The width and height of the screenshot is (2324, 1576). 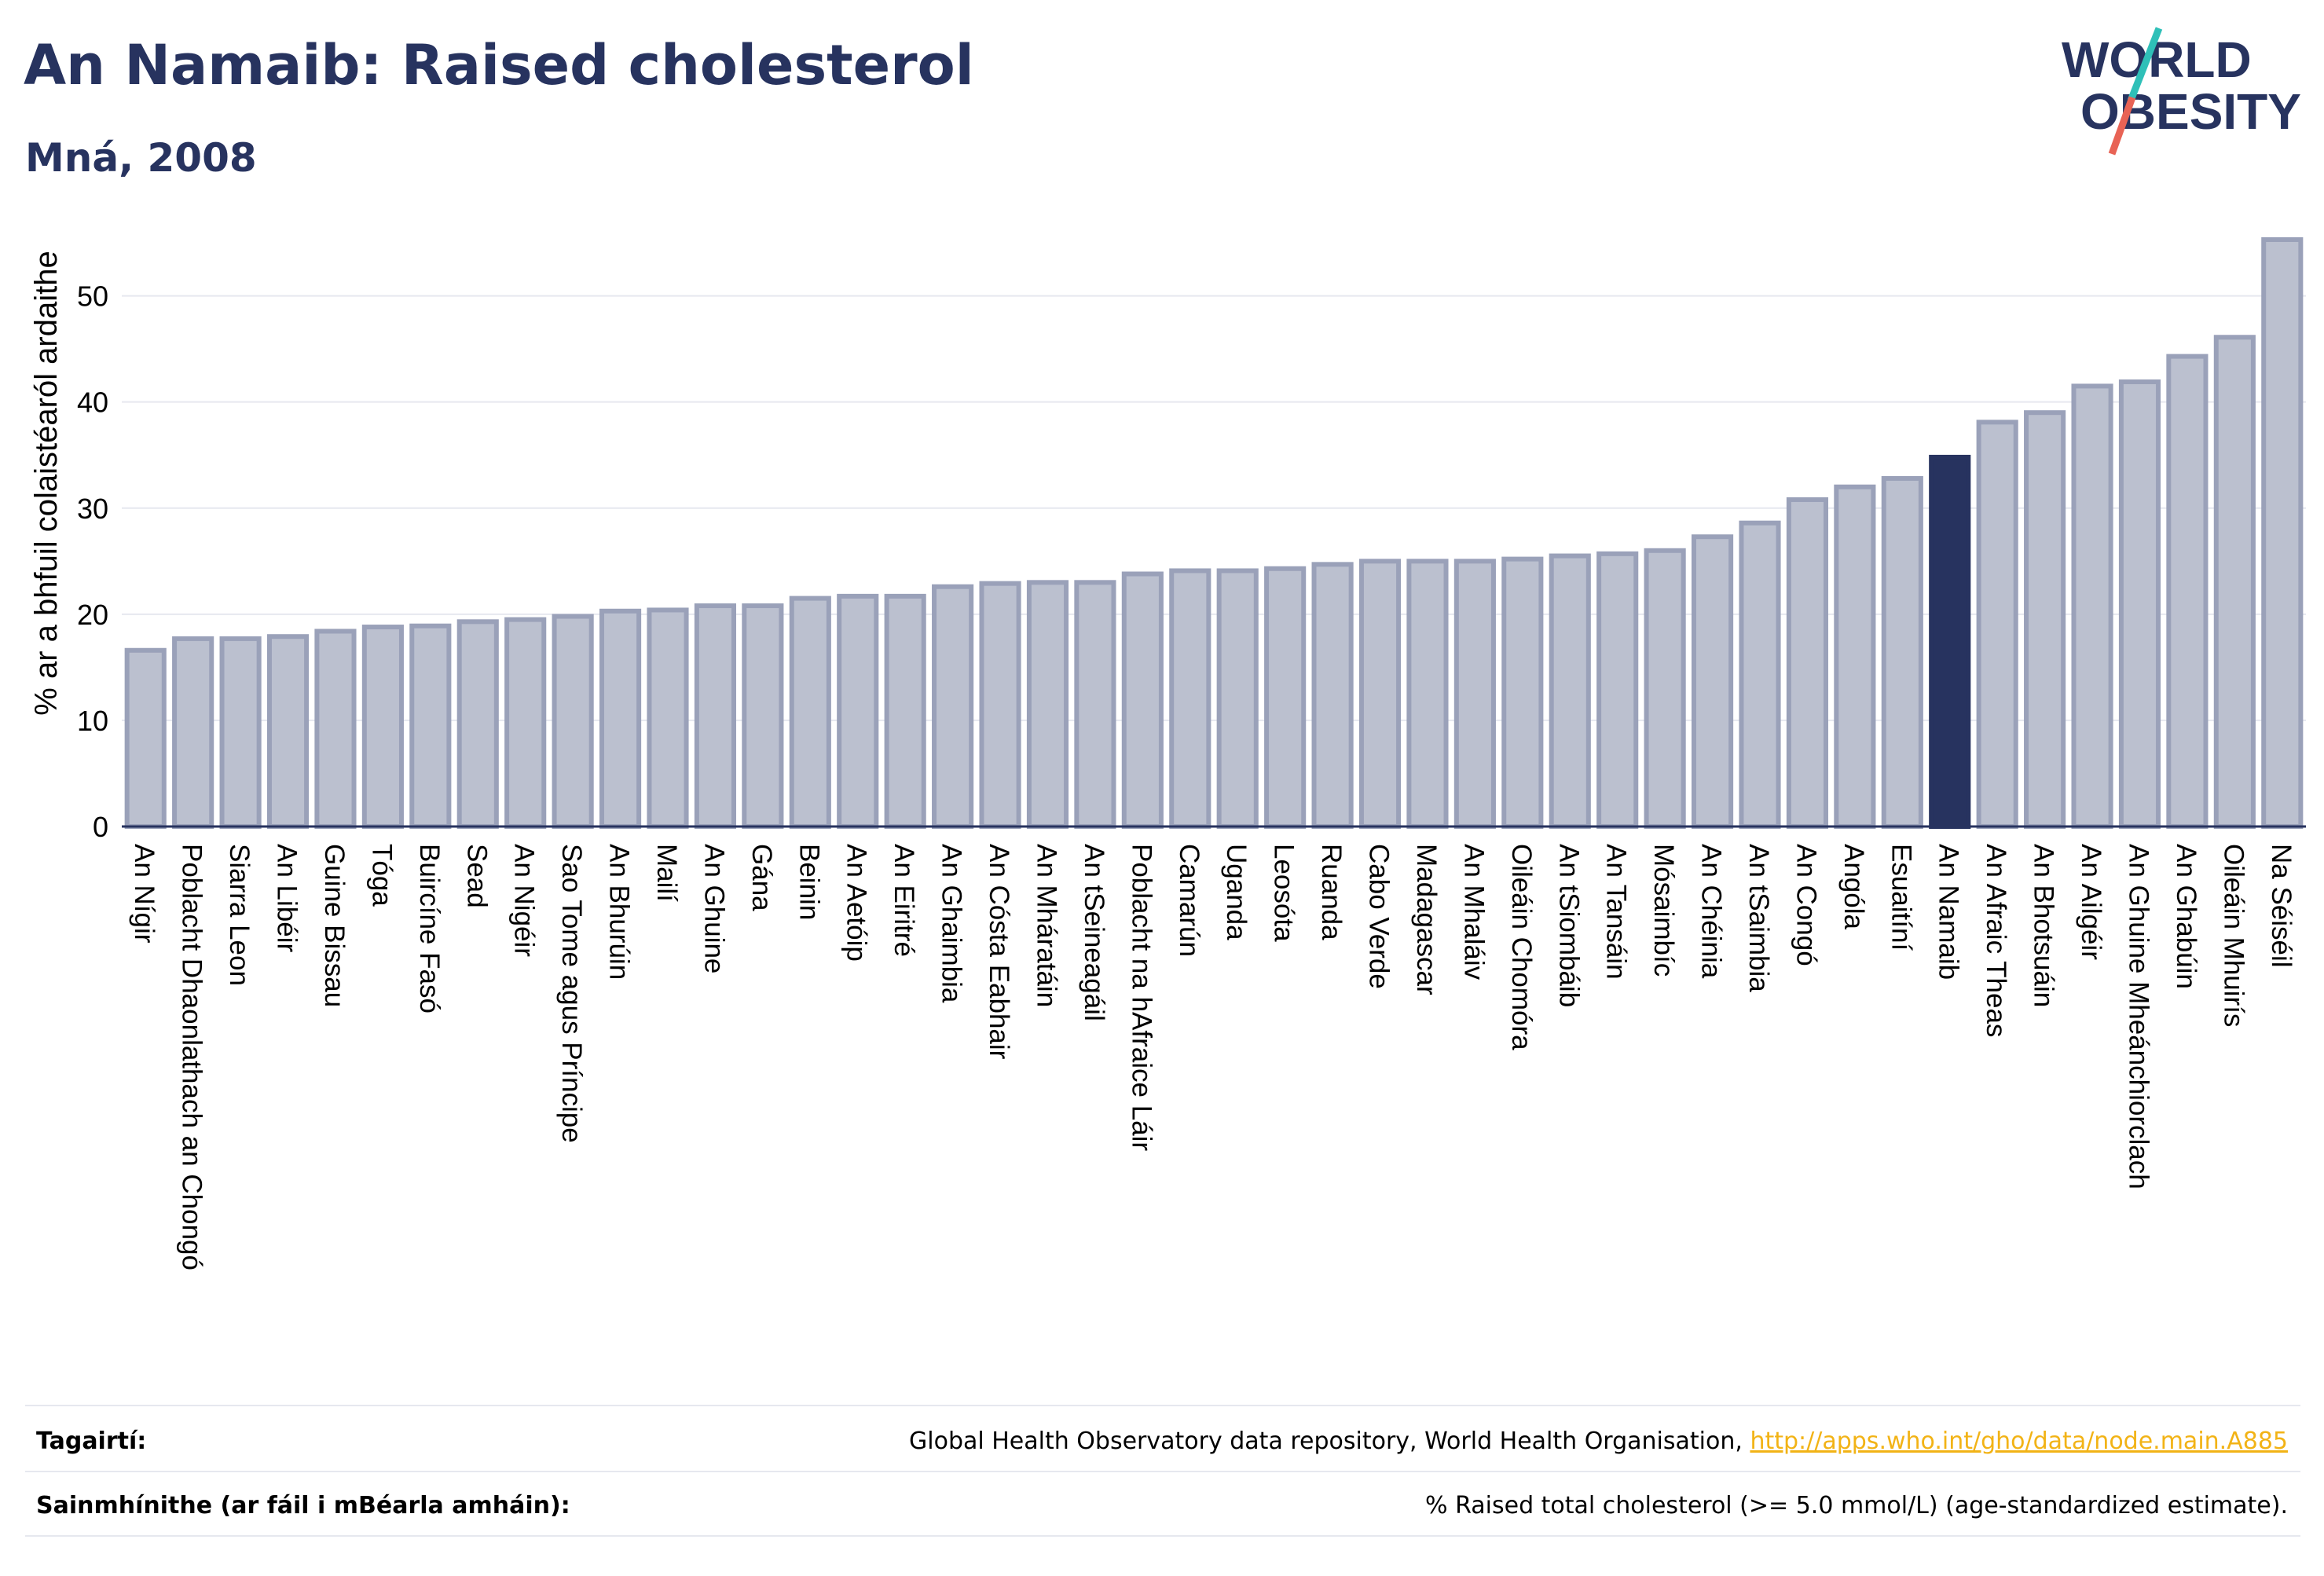 I want to click on x-tick-label: An Bhurúin, so click(x=619, y=912).